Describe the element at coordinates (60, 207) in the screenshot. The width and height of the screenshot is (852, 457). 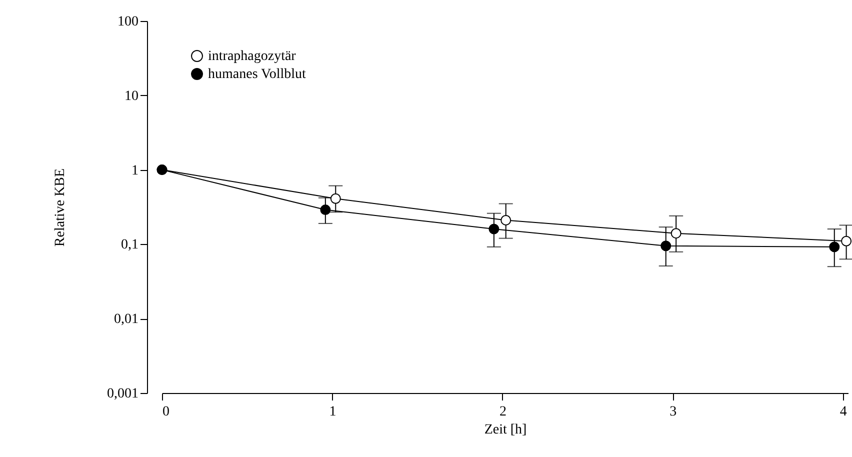
I see `y-axis-title: Relative KBE` at that location.